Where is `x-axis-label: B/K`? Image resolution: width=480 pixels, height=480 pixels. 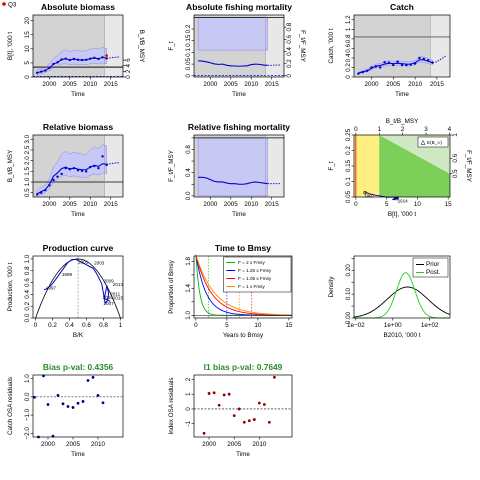 x-axis-label: B/K is located at coordinates (78, 335).